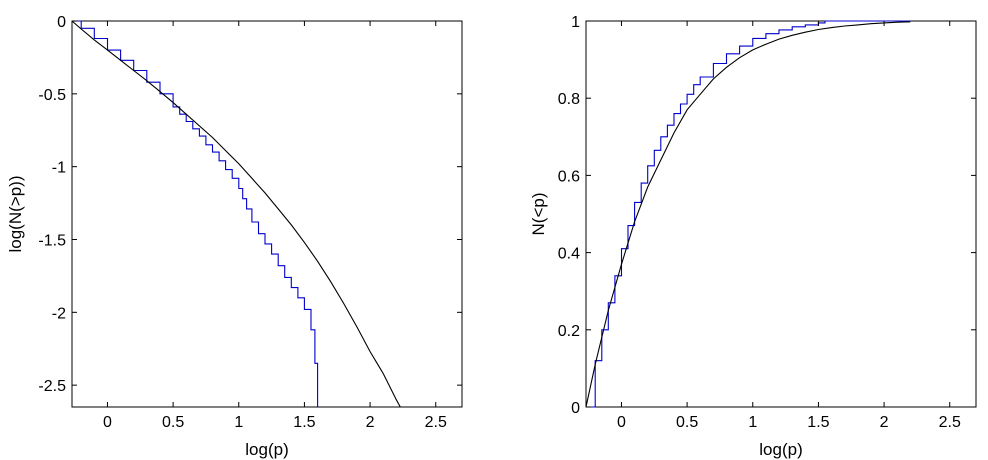 The image size is (988, 460). I want to click on left-x-tick-label: 2.5, so click(436, 422).